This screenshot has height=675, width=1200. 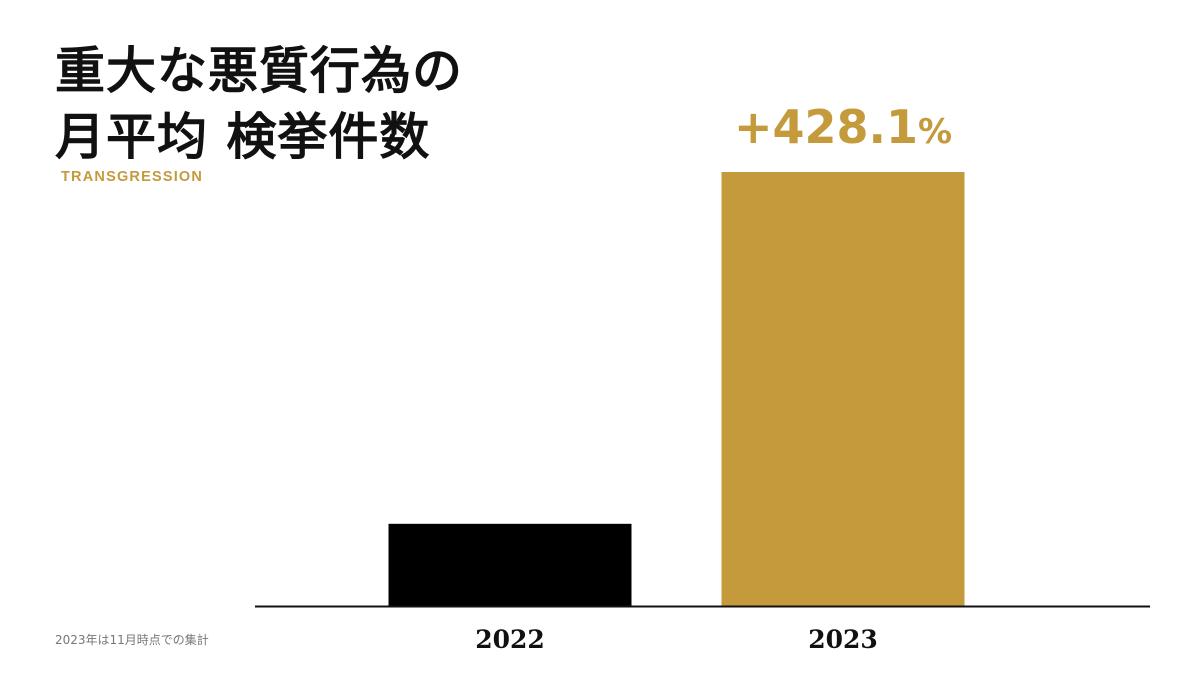 I want to click on footnote: 2023年は11月時点での集計, so click(x=132, y=640).